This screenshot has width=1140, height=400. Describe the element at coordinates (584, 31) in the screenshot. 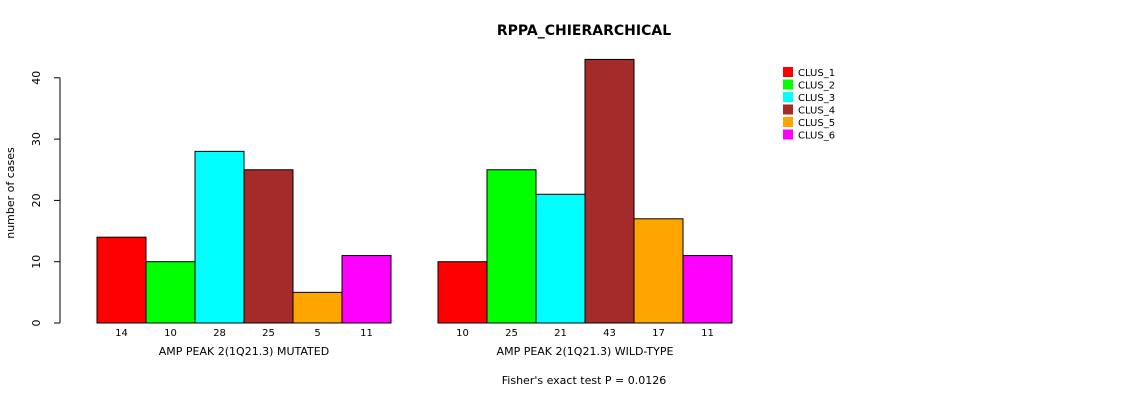

I see `chart-title: RPPA_CHIERARCHICAL` at that location.